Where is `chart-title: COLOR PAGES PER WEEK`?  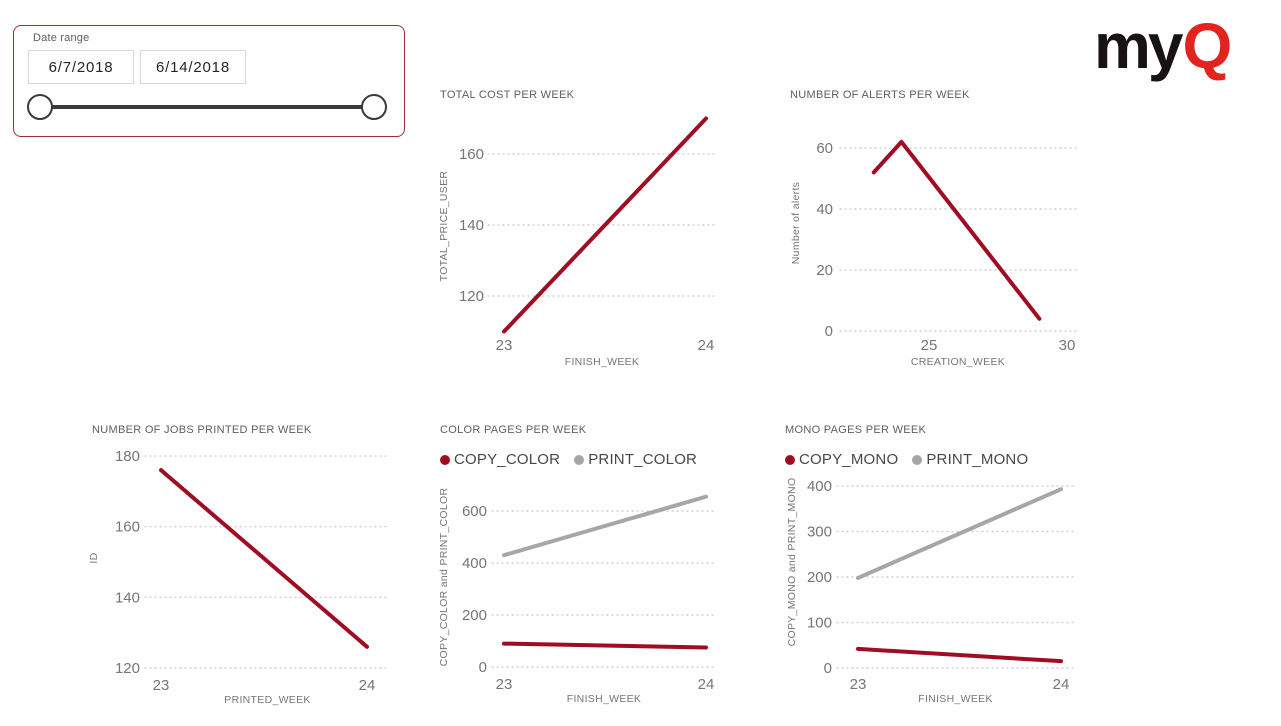 chart-title: COLOR PAGES PER WEEK is located at coordinates (513, 430).